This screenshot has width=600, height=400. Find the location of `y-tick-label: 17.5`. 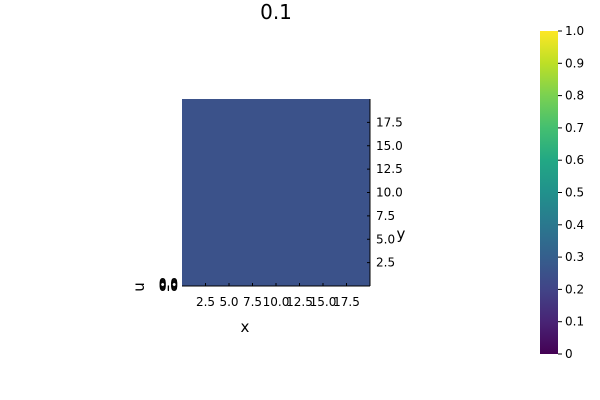

y-tick-label: 17.5 is located at coordinates (389, 122).